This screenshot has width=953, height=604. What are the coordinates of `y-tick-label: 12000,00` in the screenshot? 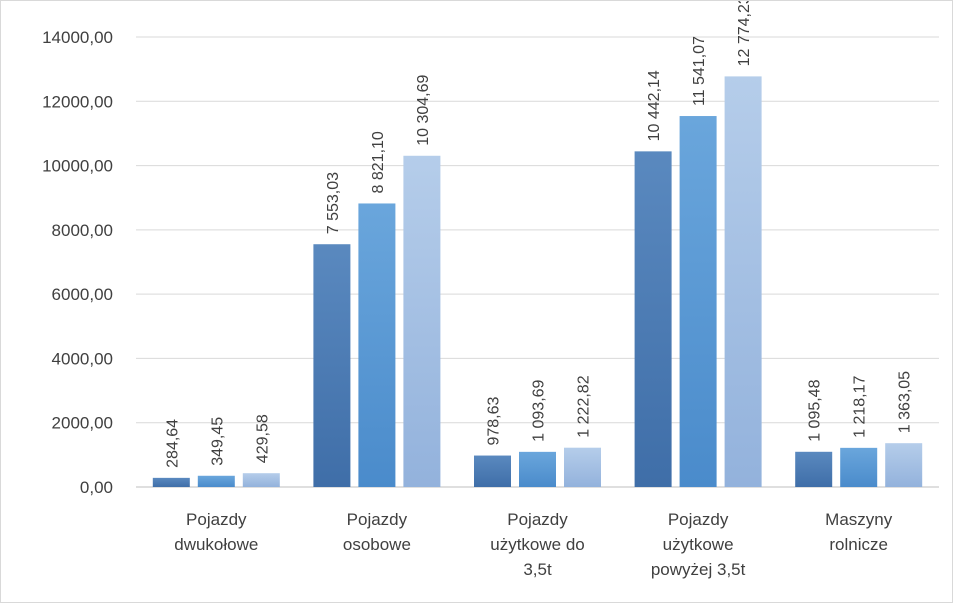 It's located at (77, 101).